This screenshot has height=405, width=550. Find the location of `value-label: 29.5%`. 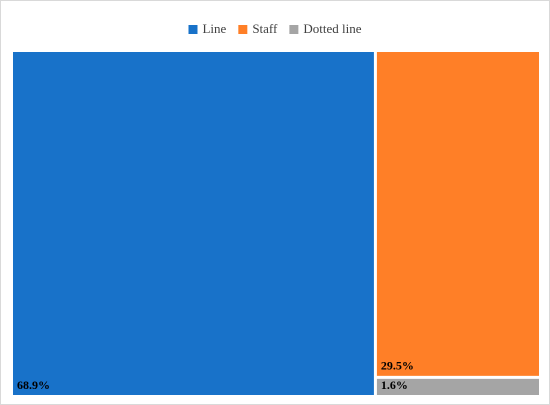

value-label: 29.5% is located at coordinates (397, 366).